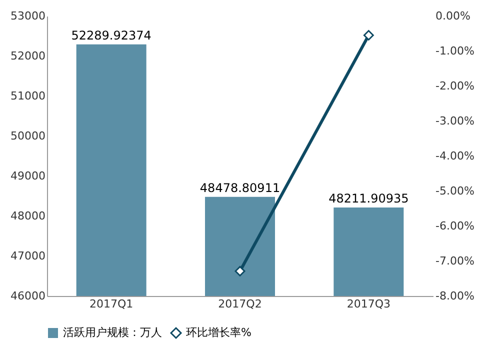  Describe the element at coordinates (455, 191) in the screenshot. I see `y2-tick-label: -5.00%` at that location.